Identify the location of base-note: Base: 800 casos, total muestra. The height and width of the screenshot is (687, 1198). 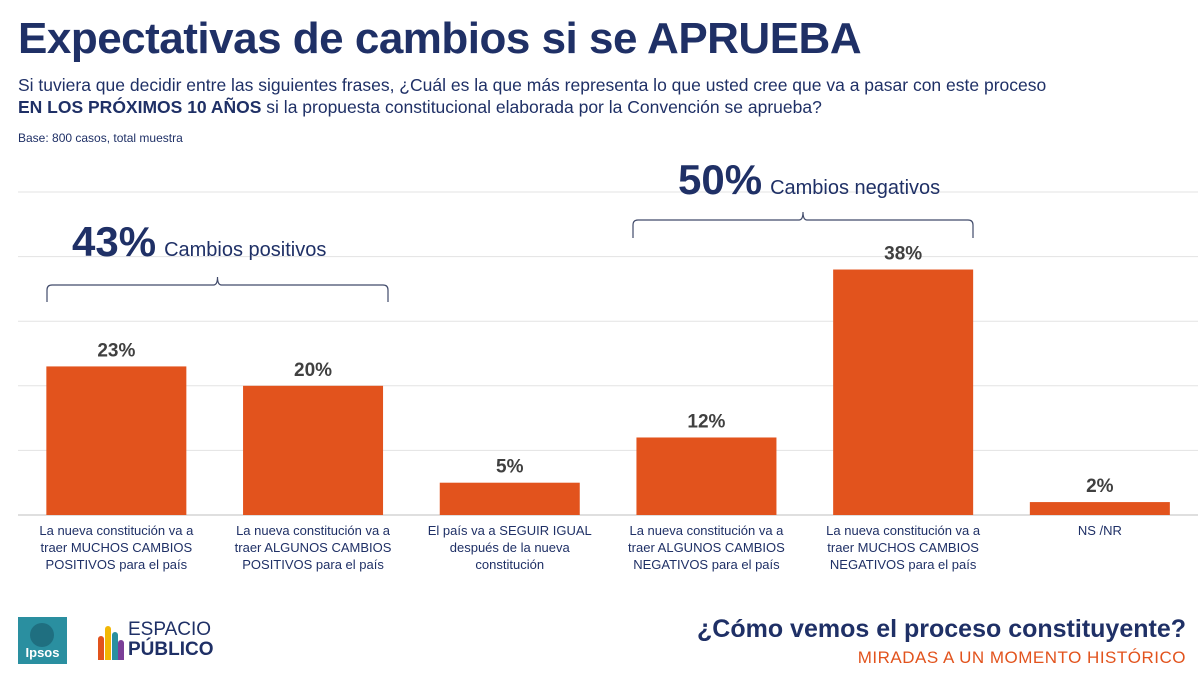
(100, 138).